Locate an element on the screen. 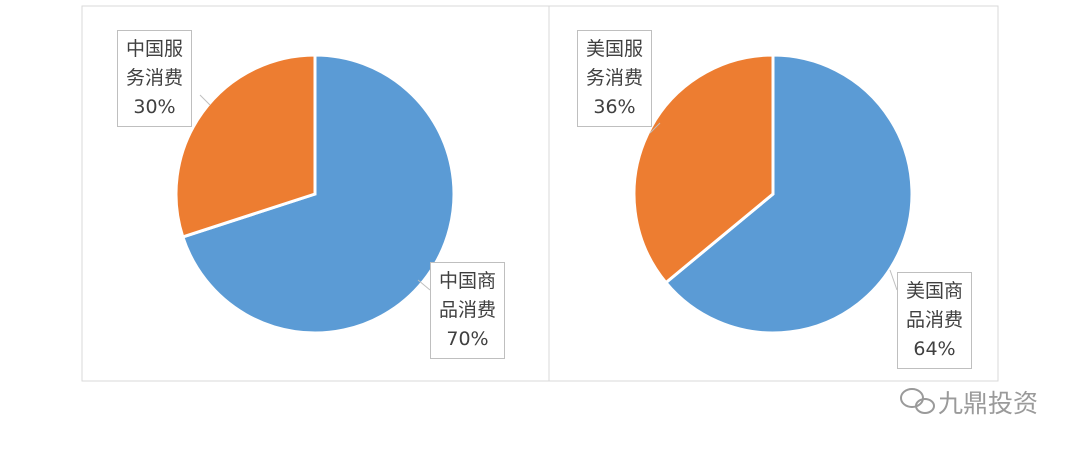 Image resolution: width=1080 pixels, height=450 pixels. label-value: 64% is located at coordinates (934, 349).